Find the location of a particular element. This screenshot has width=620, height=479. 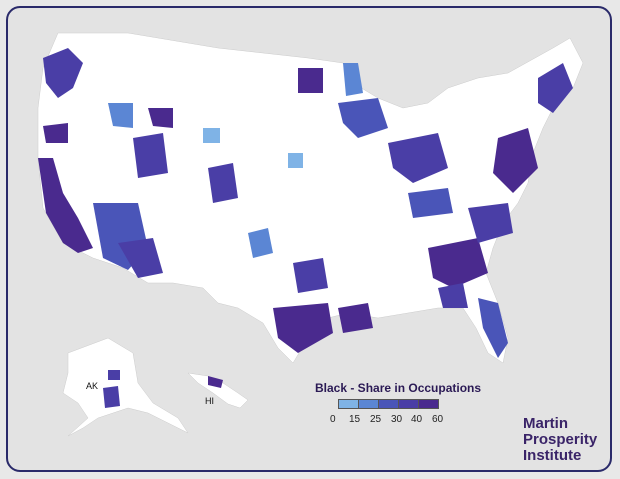

legend-swatches is located at coordinates (388, 404).